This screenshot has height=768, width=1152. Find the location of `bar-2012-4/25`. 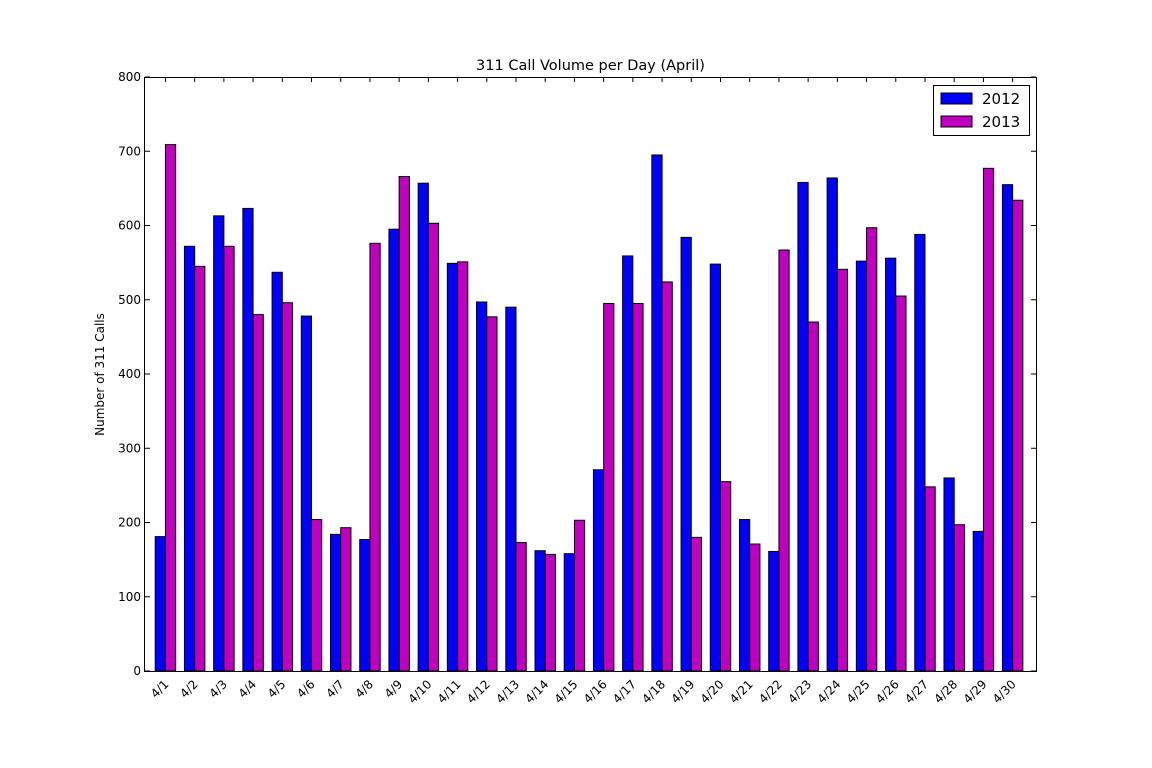

bar-2012-4/25 is located at coordinates (861, 466).